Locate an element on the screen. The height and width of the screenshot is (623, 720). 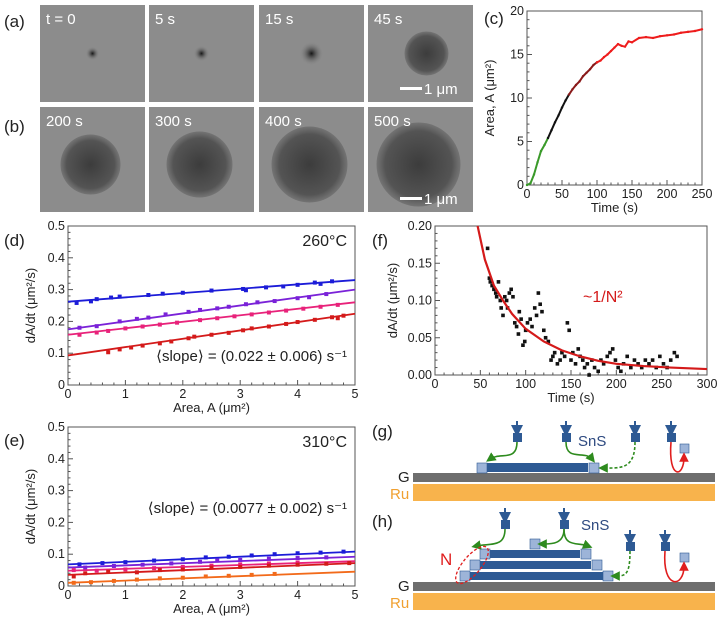
time-label: 200 s is located at coordinates (64, 121).